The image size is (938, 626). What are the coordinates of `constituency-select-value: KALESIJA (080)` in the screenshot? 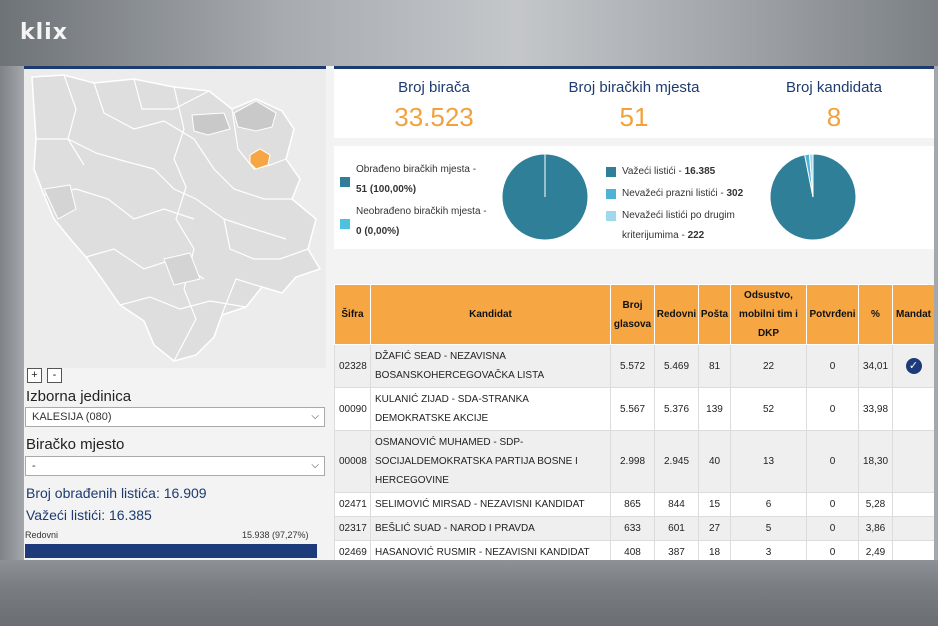 It's located at (72, 417).